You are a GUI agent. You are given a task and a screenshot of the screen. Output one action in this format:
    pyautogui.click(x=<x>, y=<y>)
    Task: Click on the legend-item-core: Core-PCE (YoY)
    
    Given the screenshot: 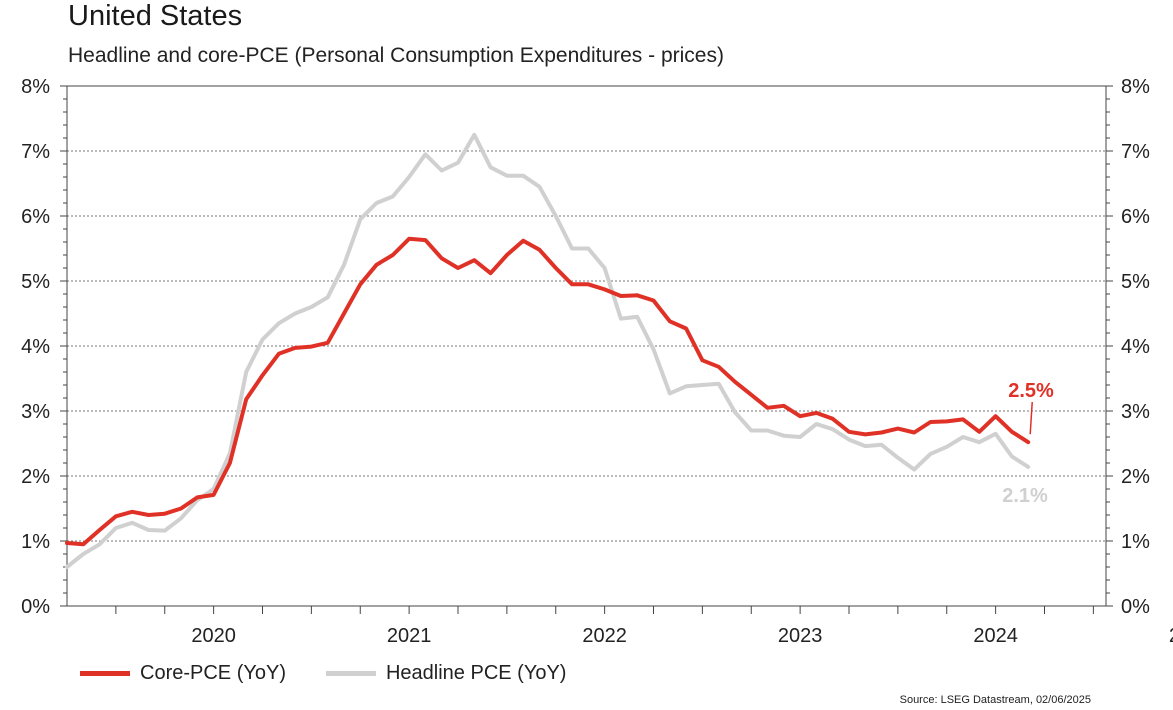 What is the action you would take?
    pyautogui.click(x=183, y=673)
    